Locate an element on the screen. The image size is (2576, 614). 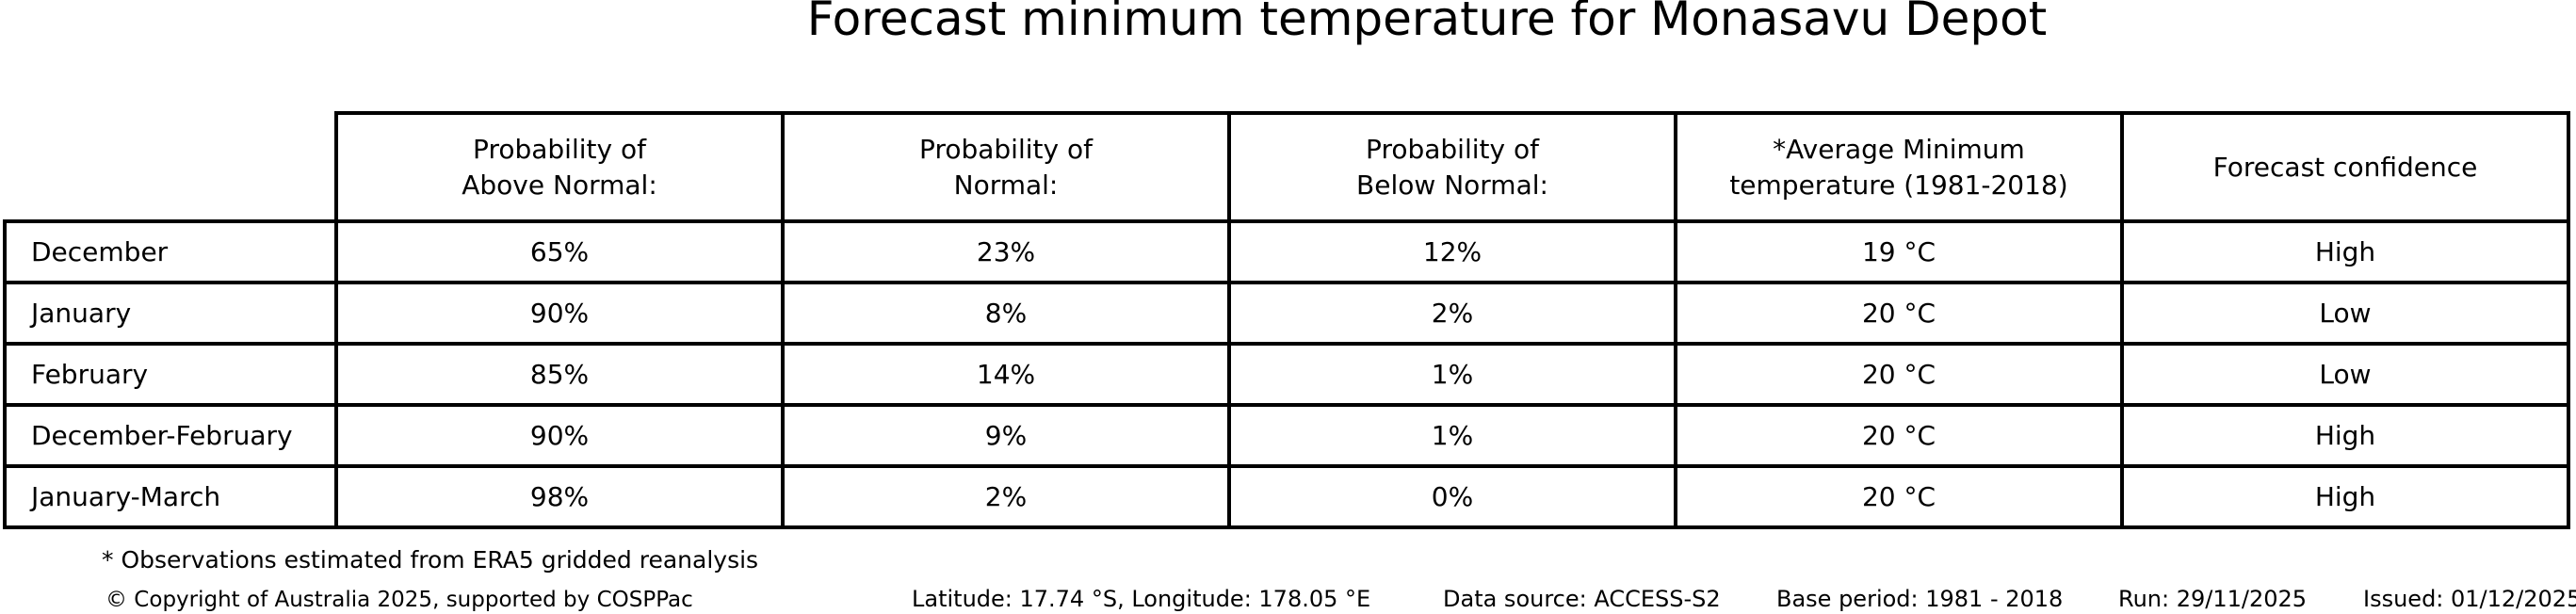
cell-above-normal: 98% is located at coordinates (559, 497).